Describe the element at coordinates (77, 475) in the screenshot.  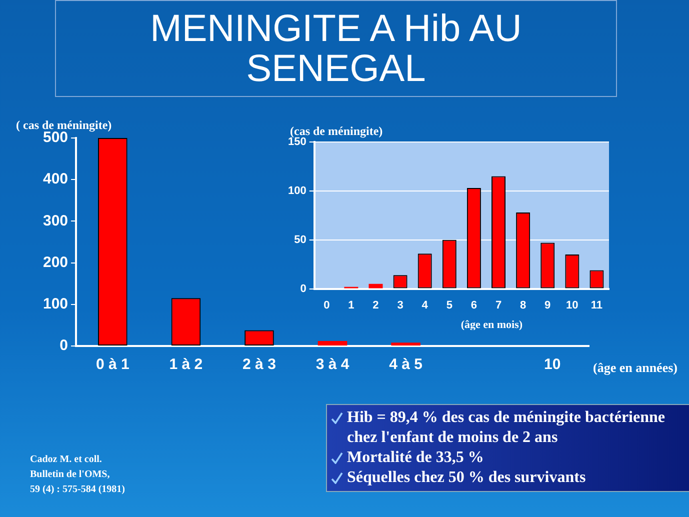
I see `text: Cadoz M. et coll. Bulletin de l'OMS, 59 (4) : 575-584 (1981)` at that location.